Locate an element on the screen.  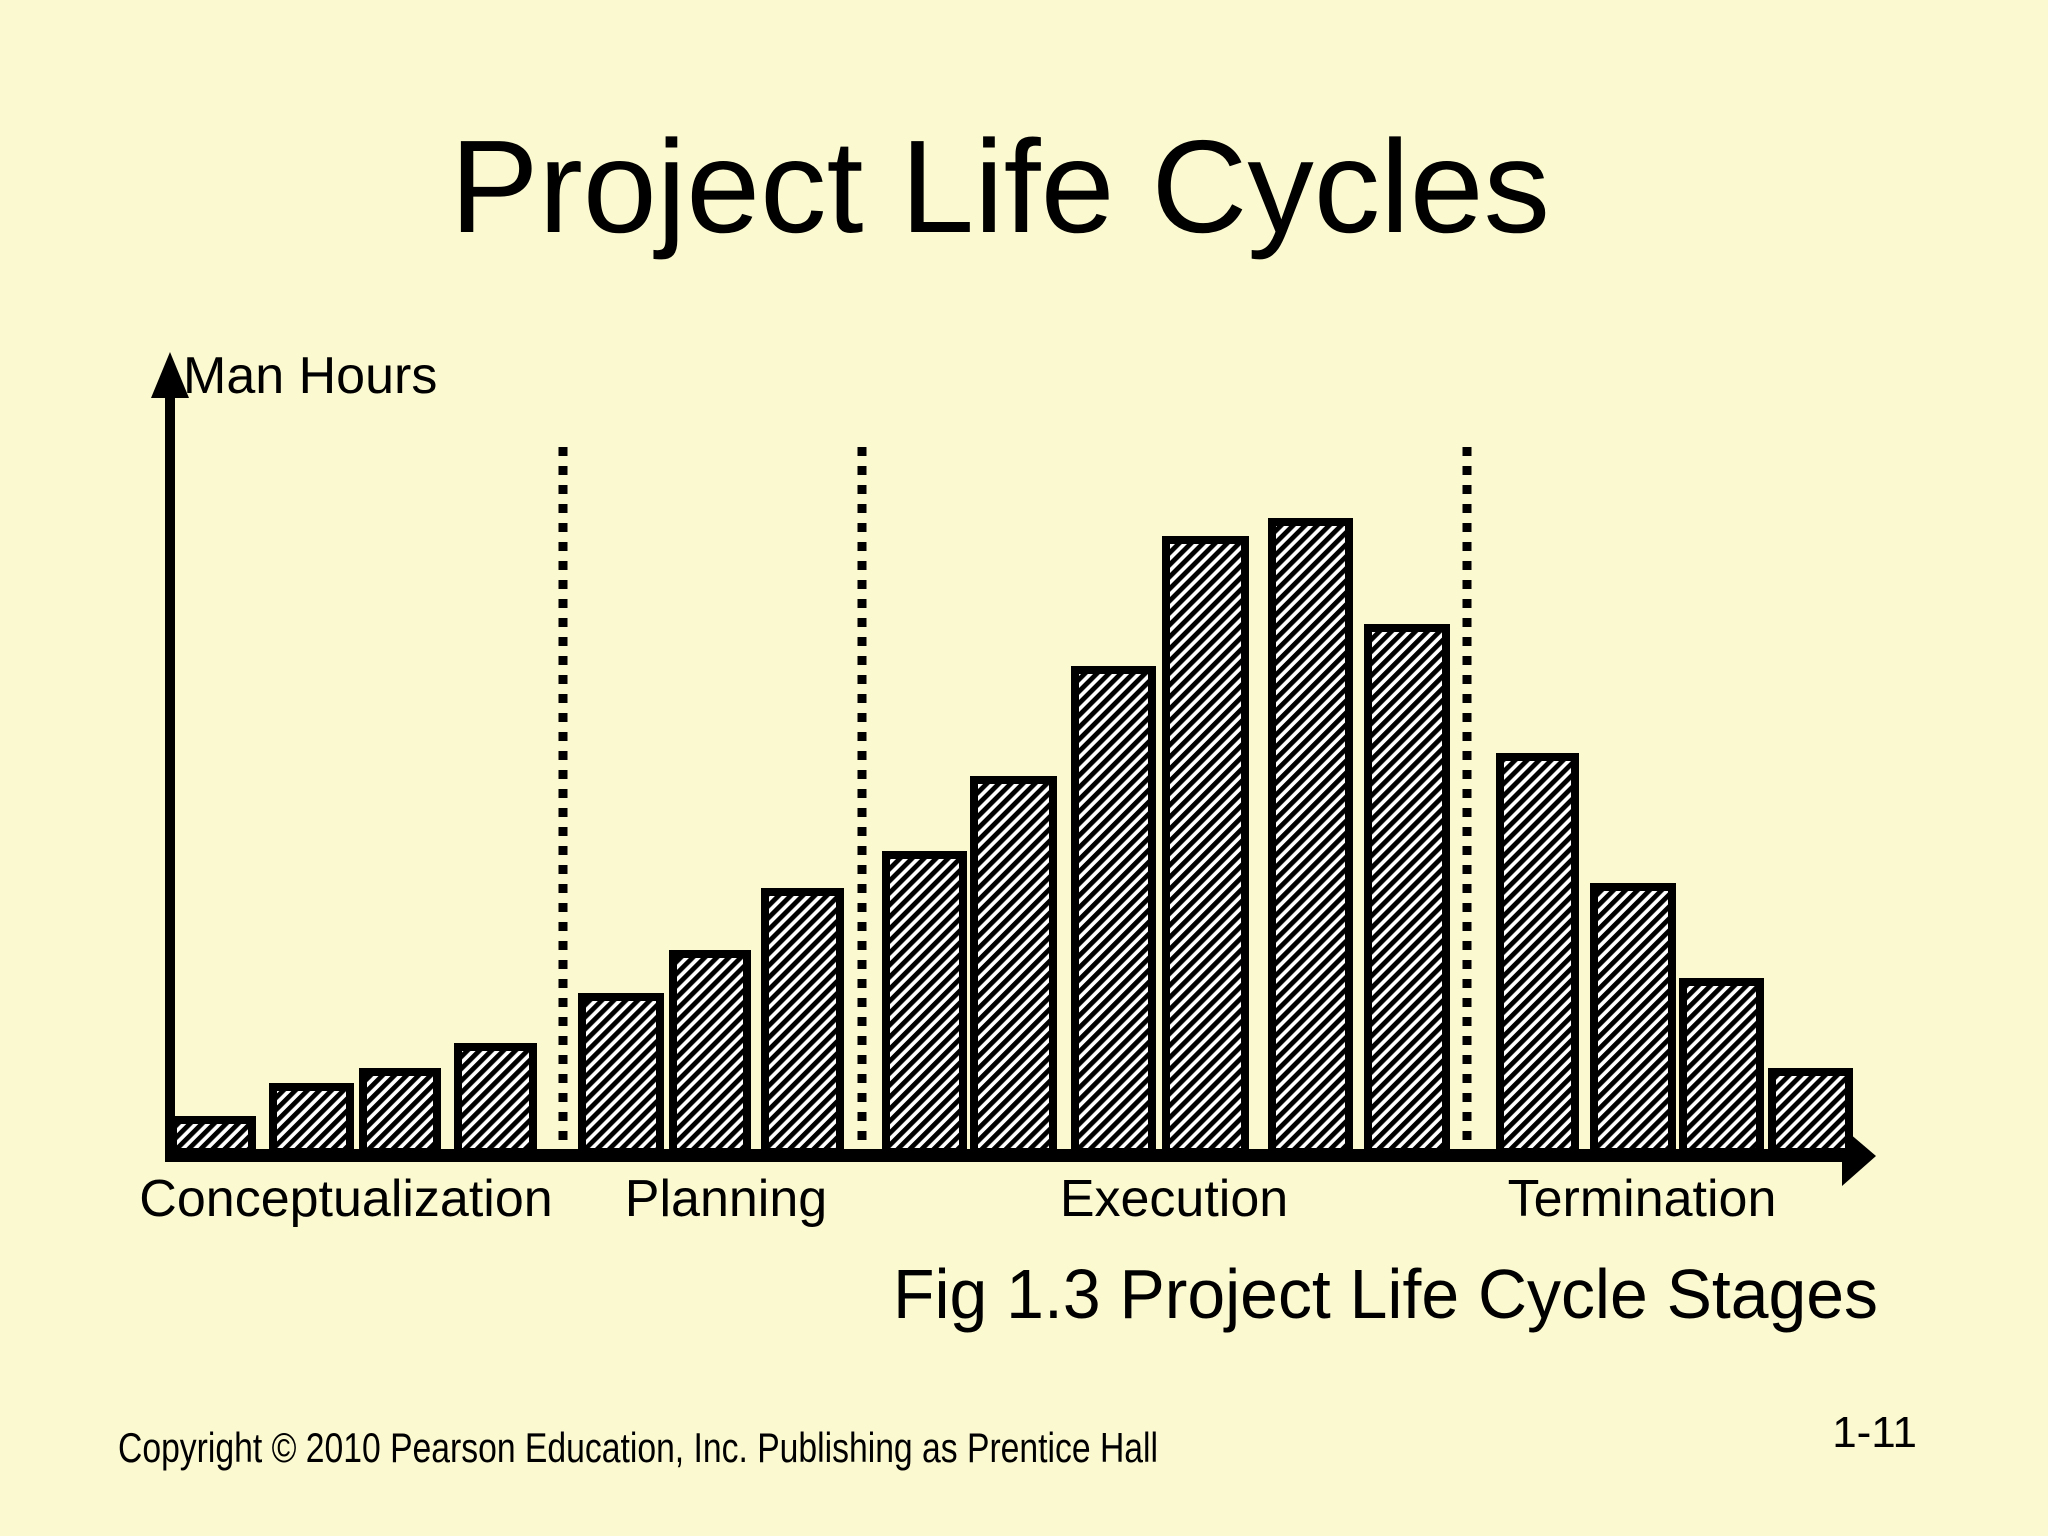
stage-label-execution: Execution is located at coordinates (1174, 1199).